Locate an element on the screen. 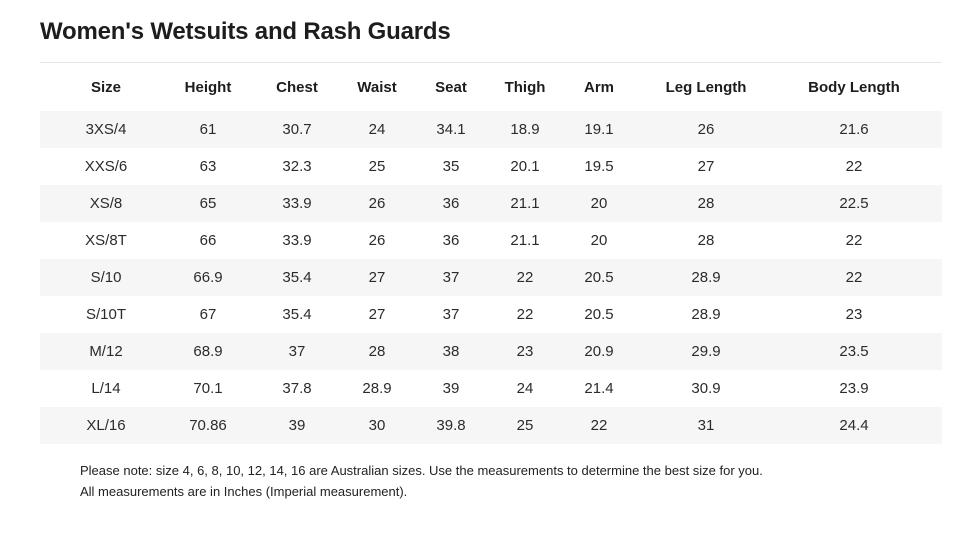 The width and height of the screenshot is (969, 541). measurement-cell: 30 is located at coordinates (377, 425).